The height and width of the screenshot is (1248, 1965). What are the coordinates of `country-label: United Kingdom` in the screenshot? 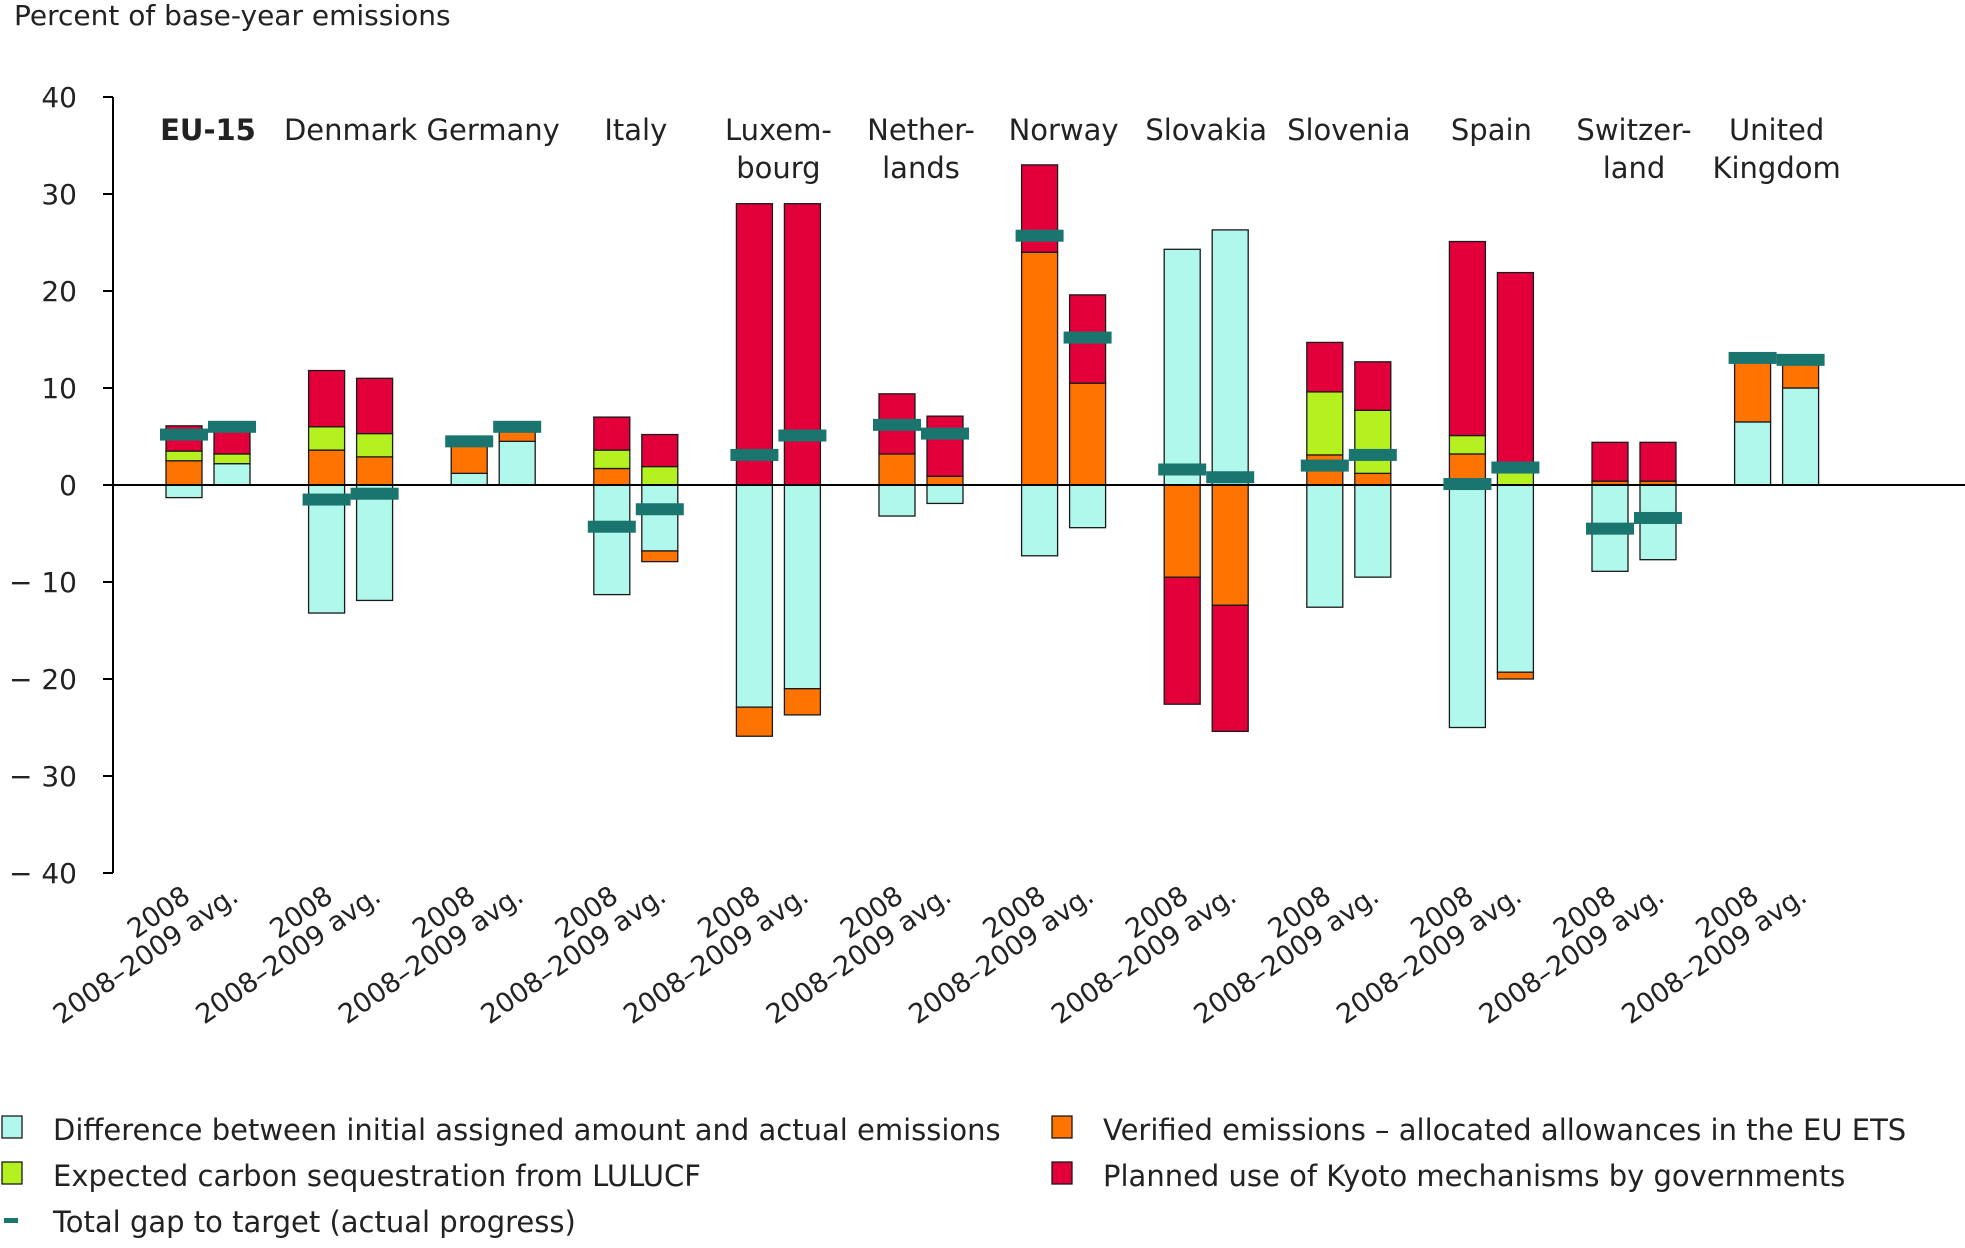 It's located at (1776, 149).